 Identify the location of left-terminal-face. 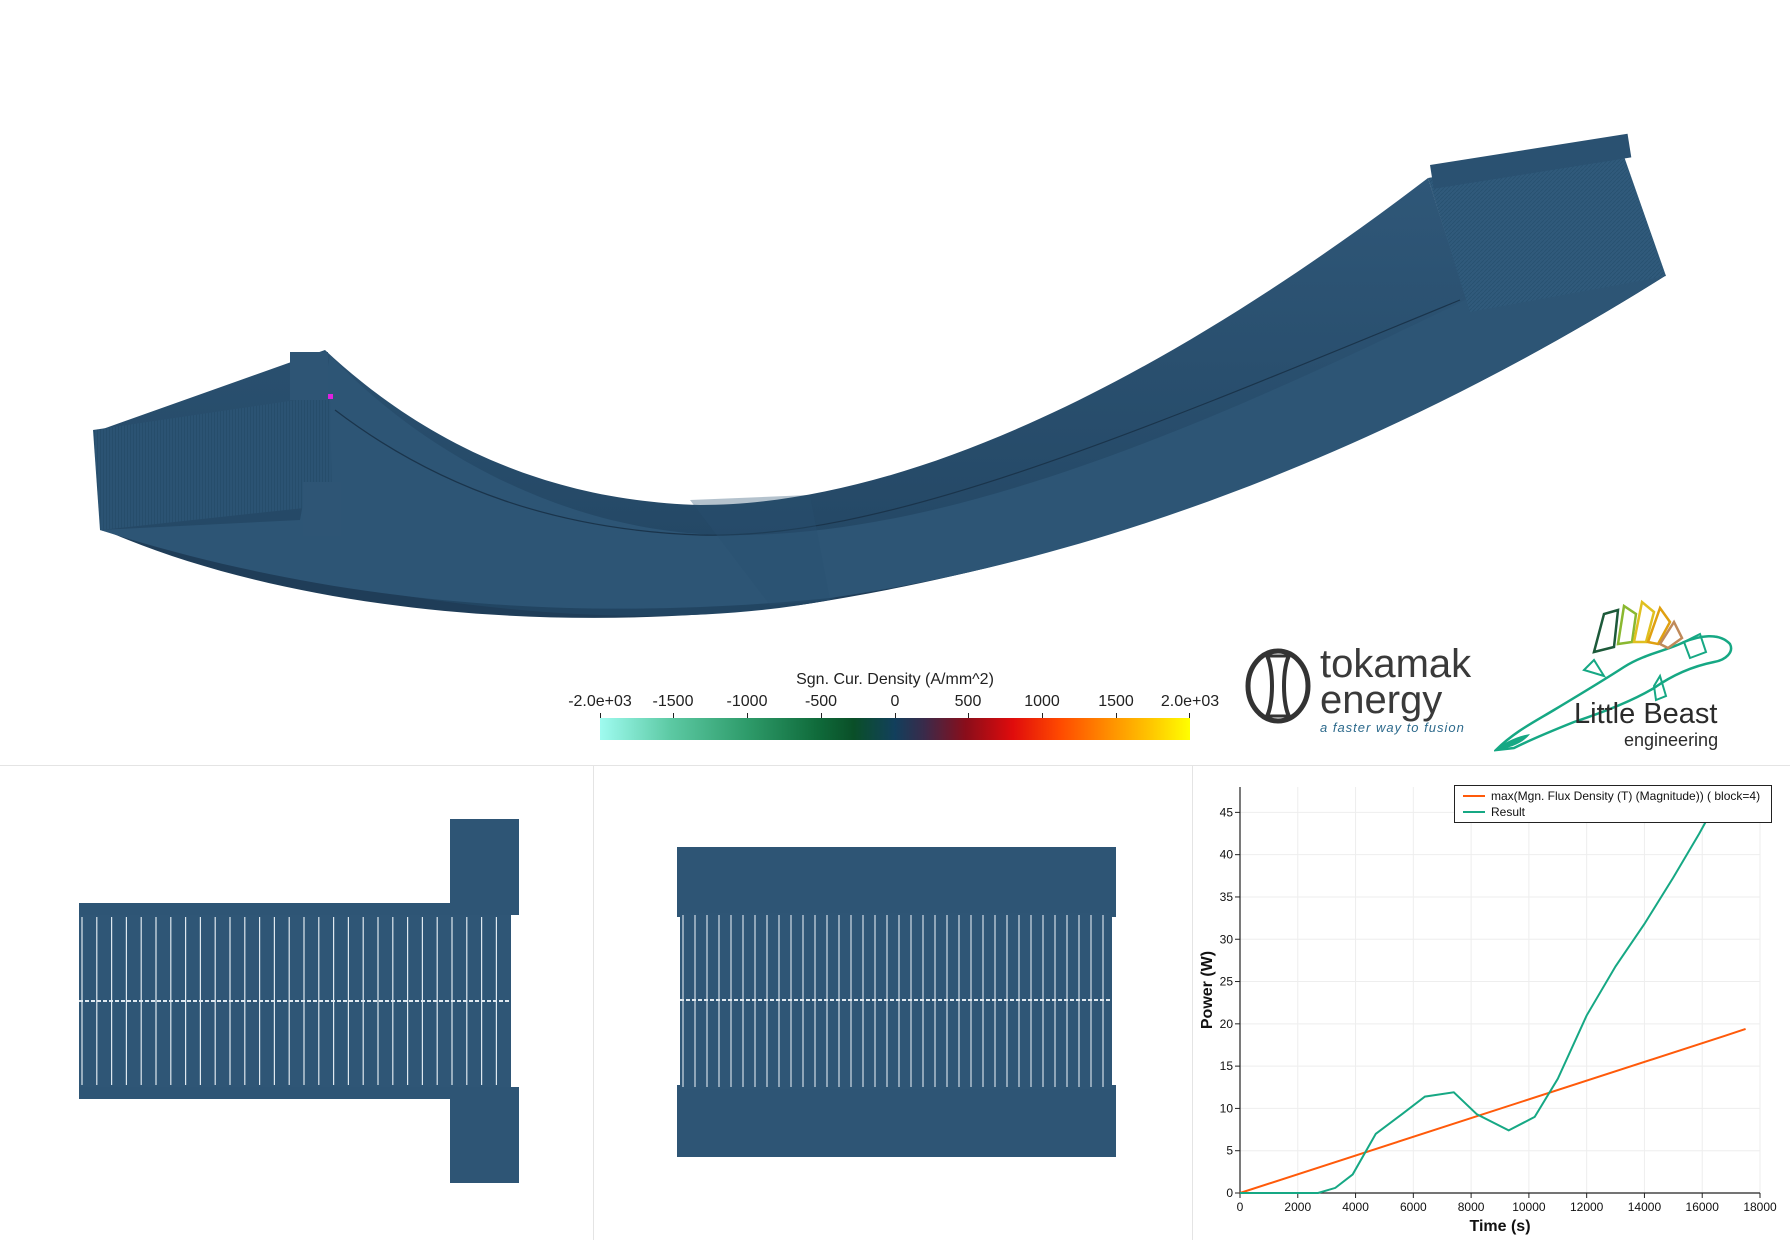
(212, 462).